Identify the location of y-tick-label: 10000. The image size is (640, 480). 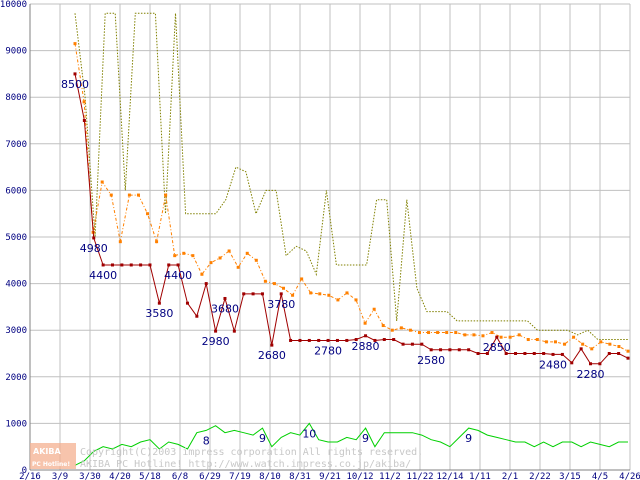
(13, 5).